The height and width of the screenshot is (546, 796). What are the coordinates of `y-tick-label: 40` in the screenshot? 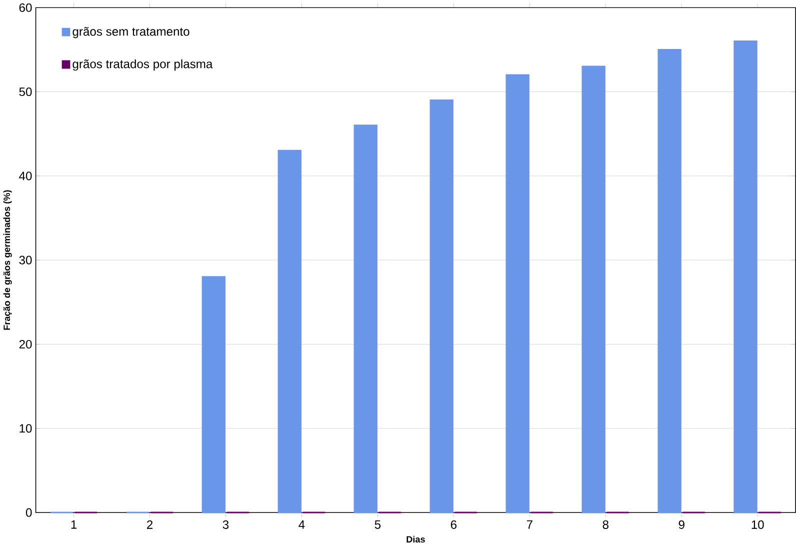 It's located at (25, 176).